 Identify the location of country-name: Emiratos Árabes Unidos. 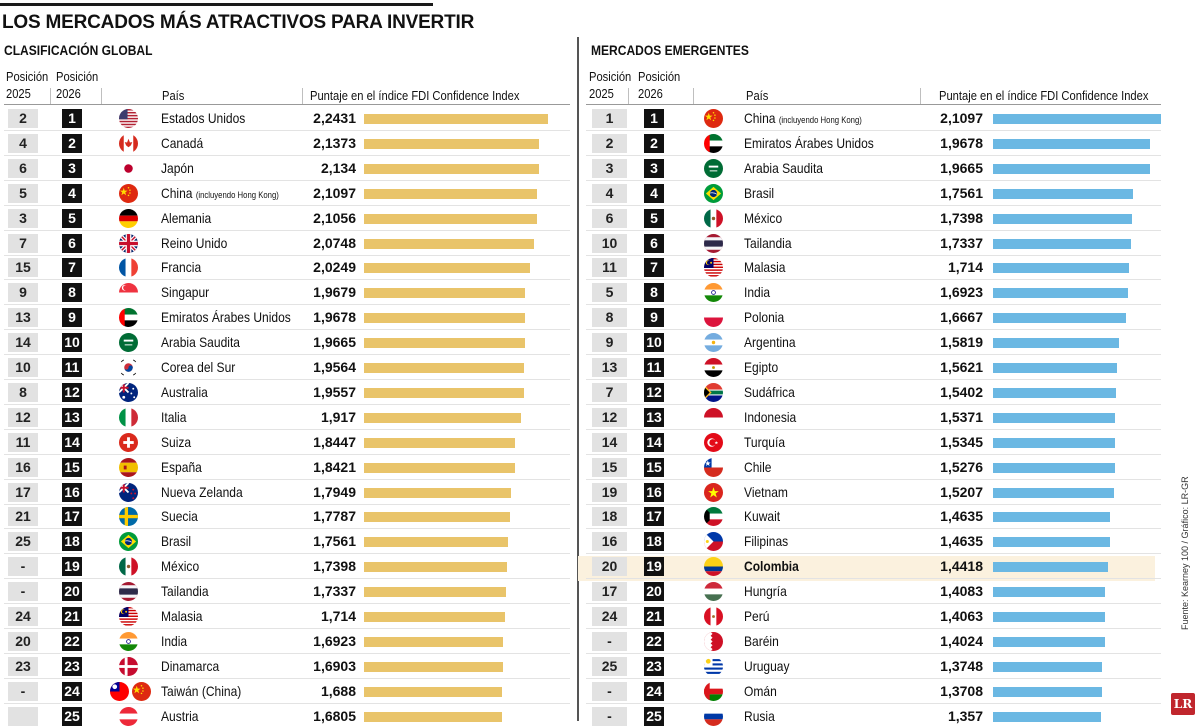
(226, 317).